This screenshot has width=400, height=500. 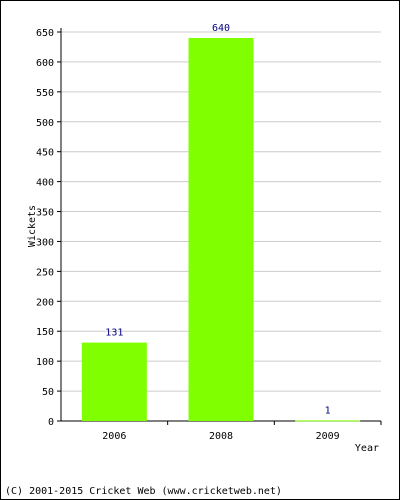 What do you see at coordinates (114, 436) in the screenshot?
I see `x-tick-label: 2006` at bounding box center [114, 436].